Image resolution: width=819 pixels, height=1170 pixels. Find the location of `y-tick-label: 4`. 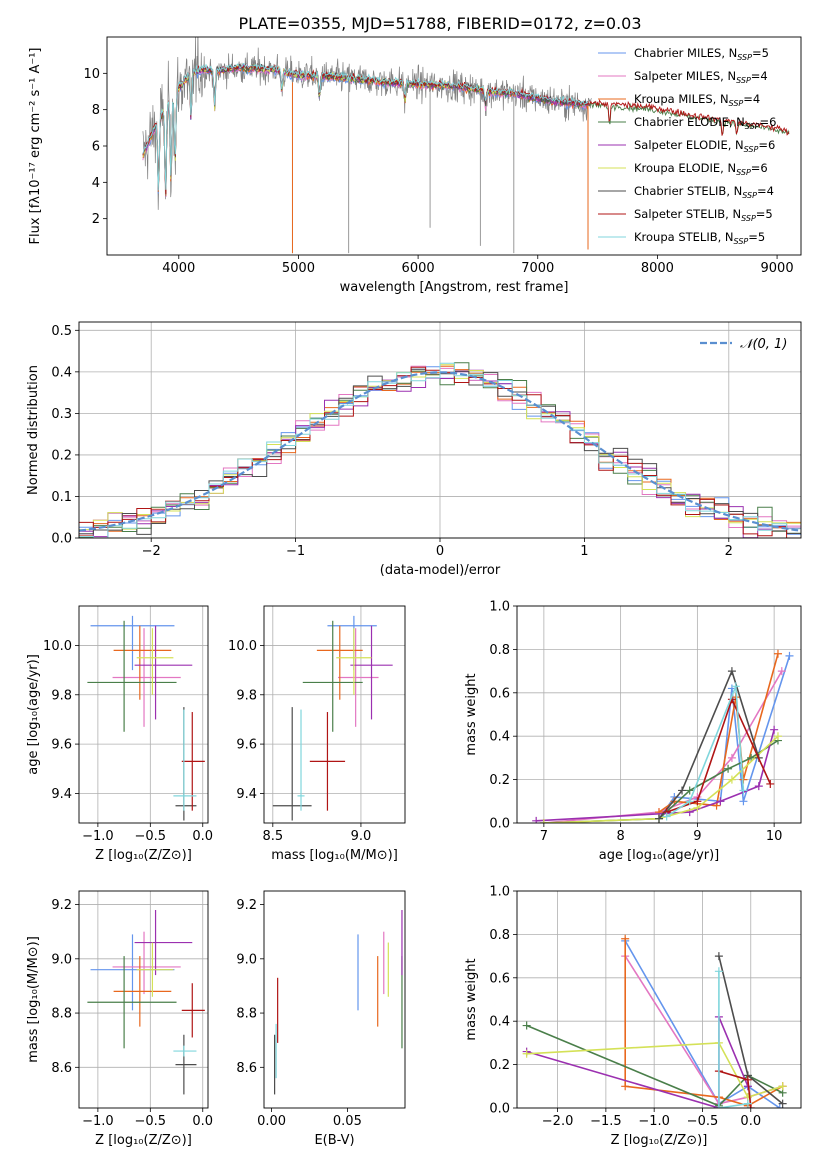

y-tick-label: 4 is located at coordinates (96, 183).